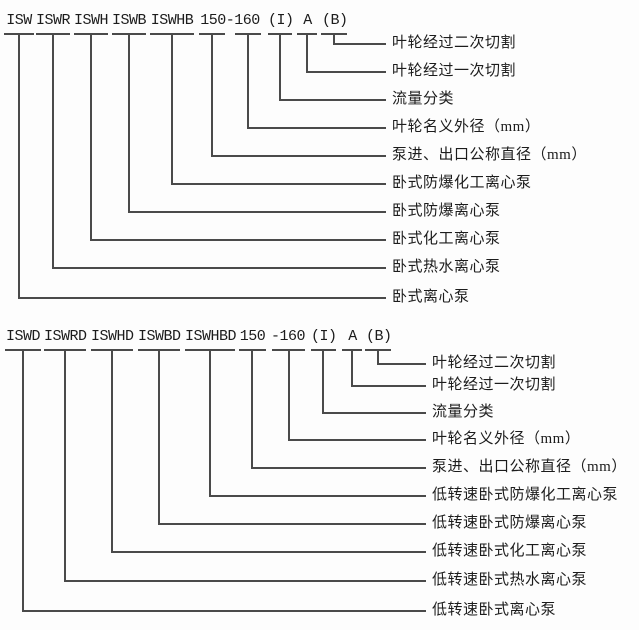  Describe the element at coordinates (510, 523) in the screenshot. I see `meaning-label: 低转速卧式防爆离心泵` at that location.